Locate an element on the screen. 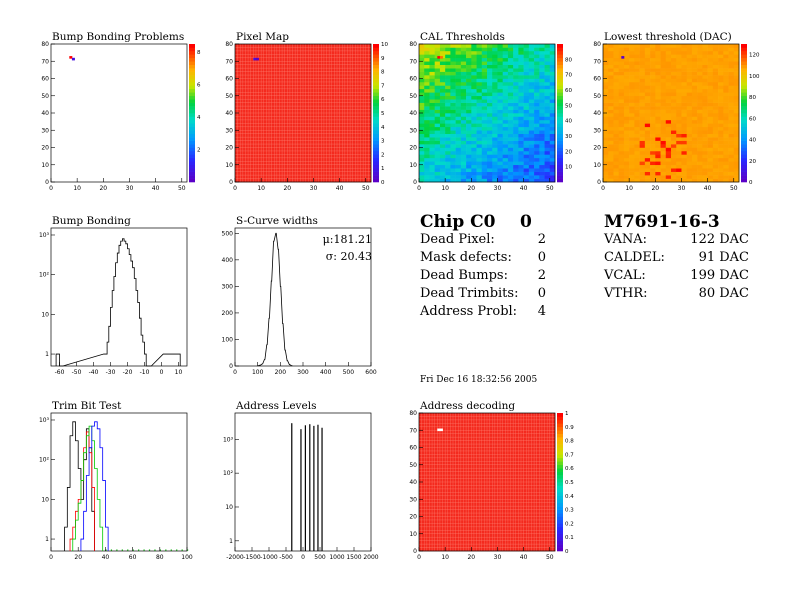 This screenshot has width=792, height=612. y-tick-label: 50 is located at coordinates (45, 96).